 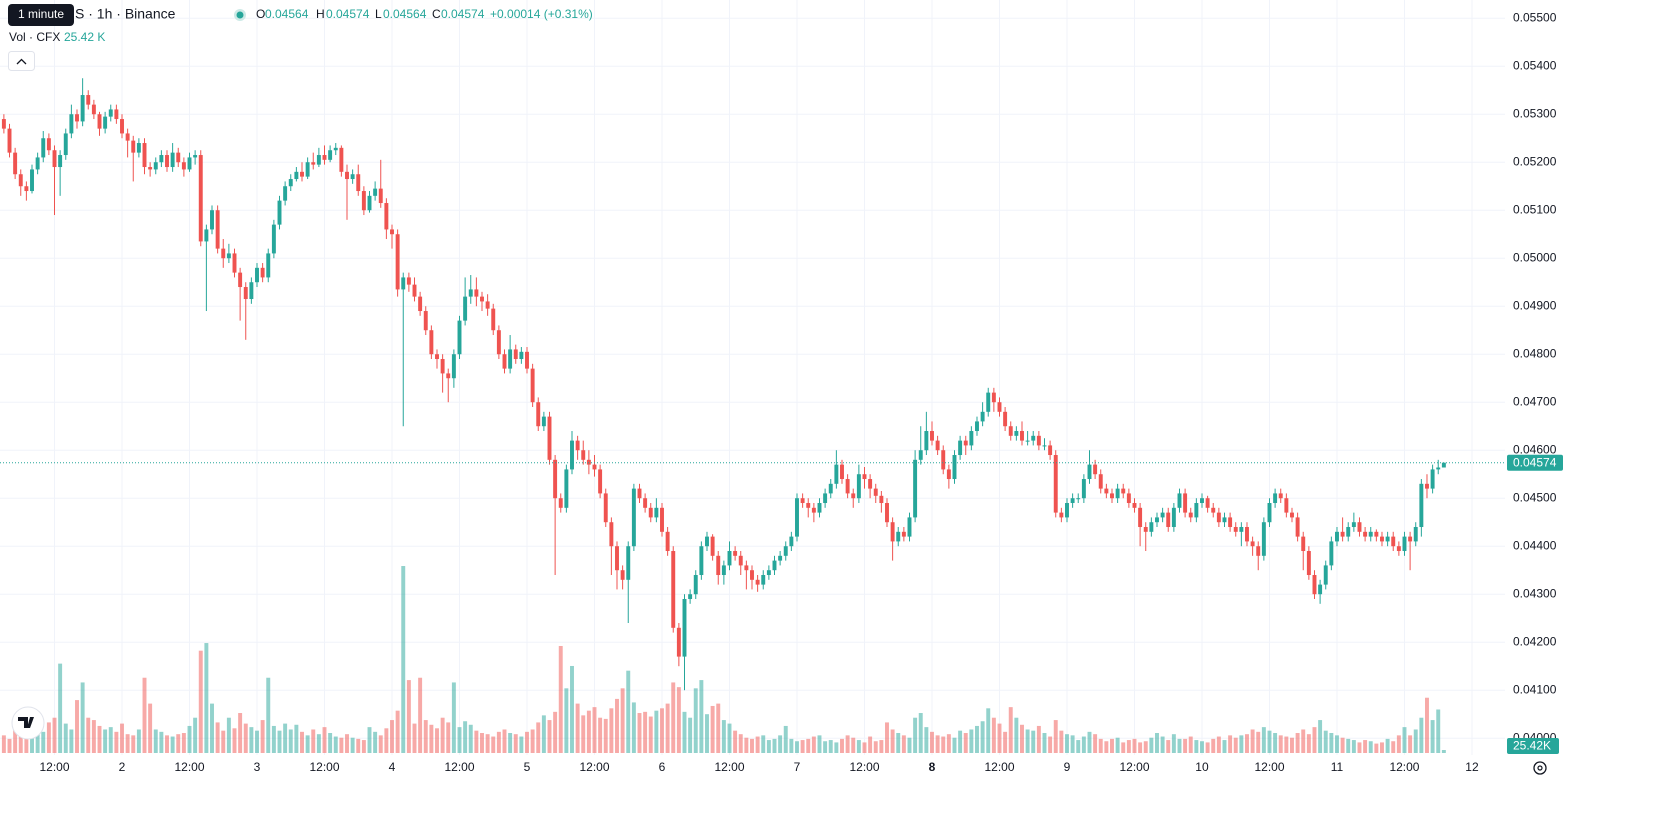 I want to click on y-tick-label: 0.05000, so click(x=1535, y=257).